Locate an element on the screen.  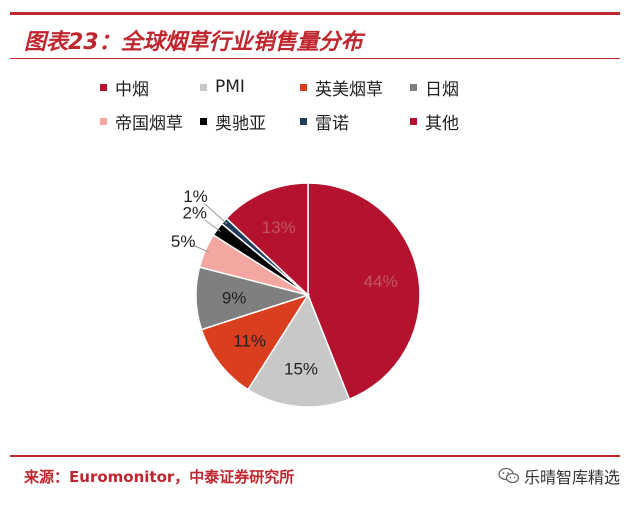
source-note: 来源：Euromonitor，中泰证券研究所 is located at coordinates (159, 476).